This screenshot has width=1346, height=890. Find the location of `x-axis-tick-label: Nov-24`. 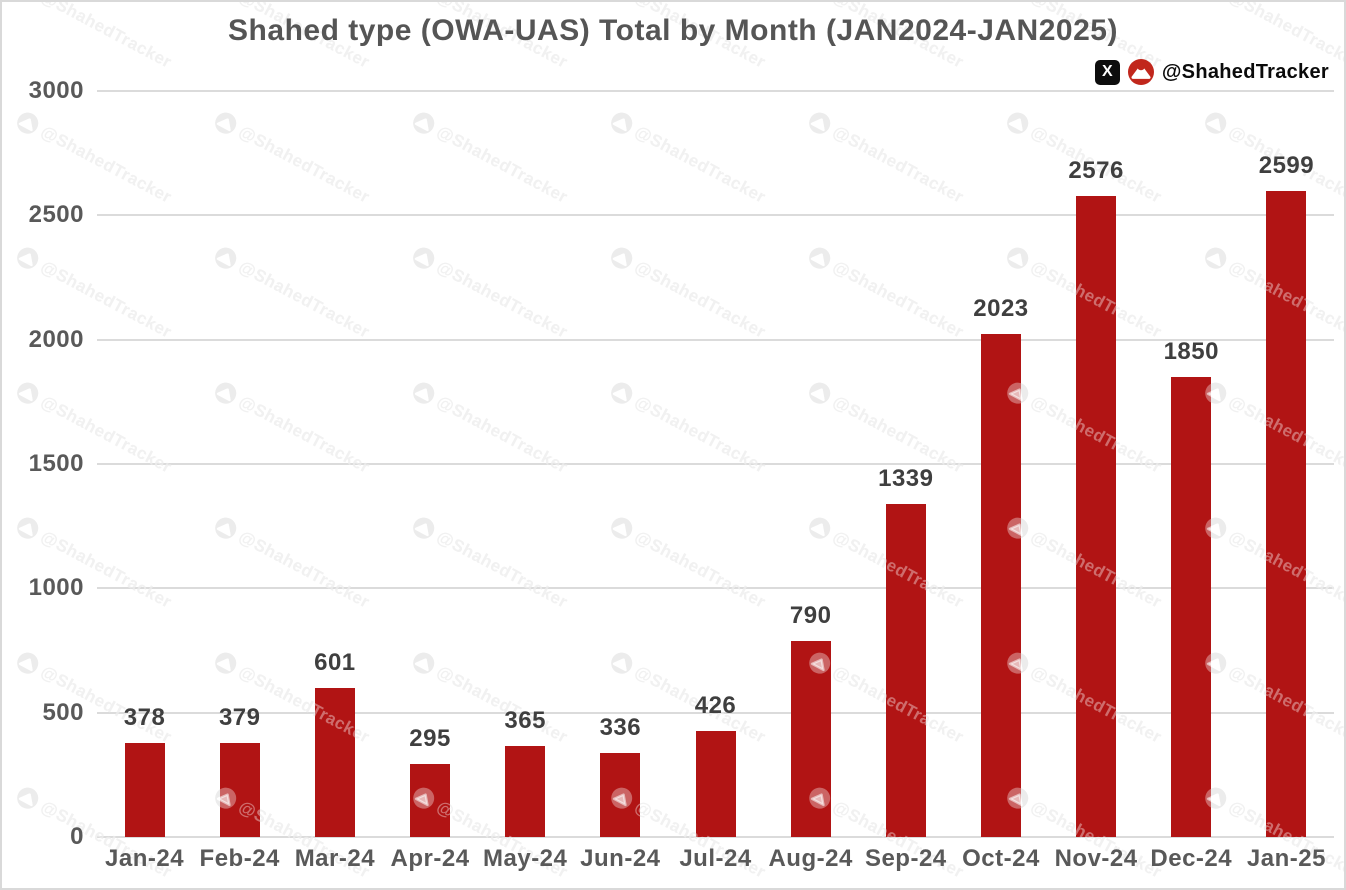

x-axis-tick-label: Nov-24 is located at coordinates (1096, 858).